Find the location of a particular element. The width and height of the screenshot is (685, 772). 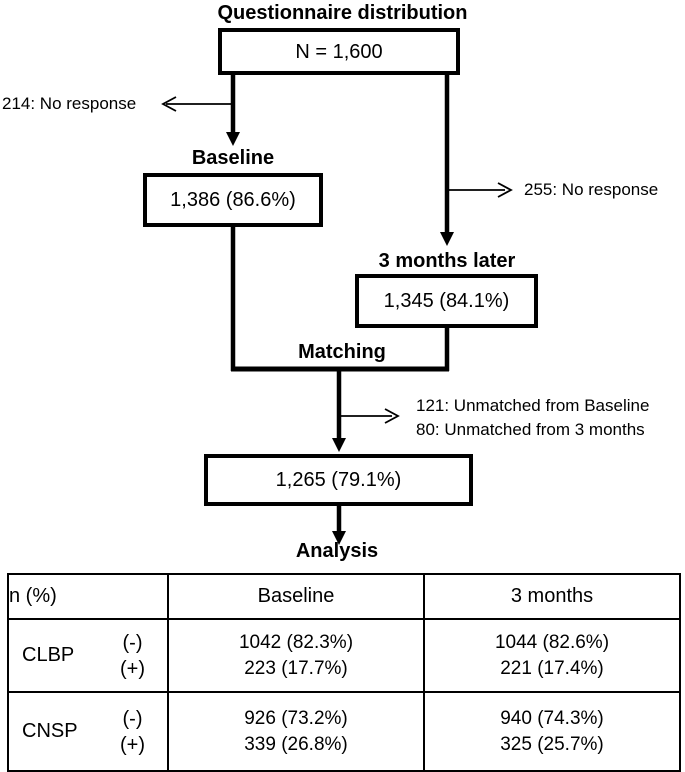

cnsp-three-months-cell: 940 (74.3%) 325 (25.7%) is located at coordinates (552, 731).